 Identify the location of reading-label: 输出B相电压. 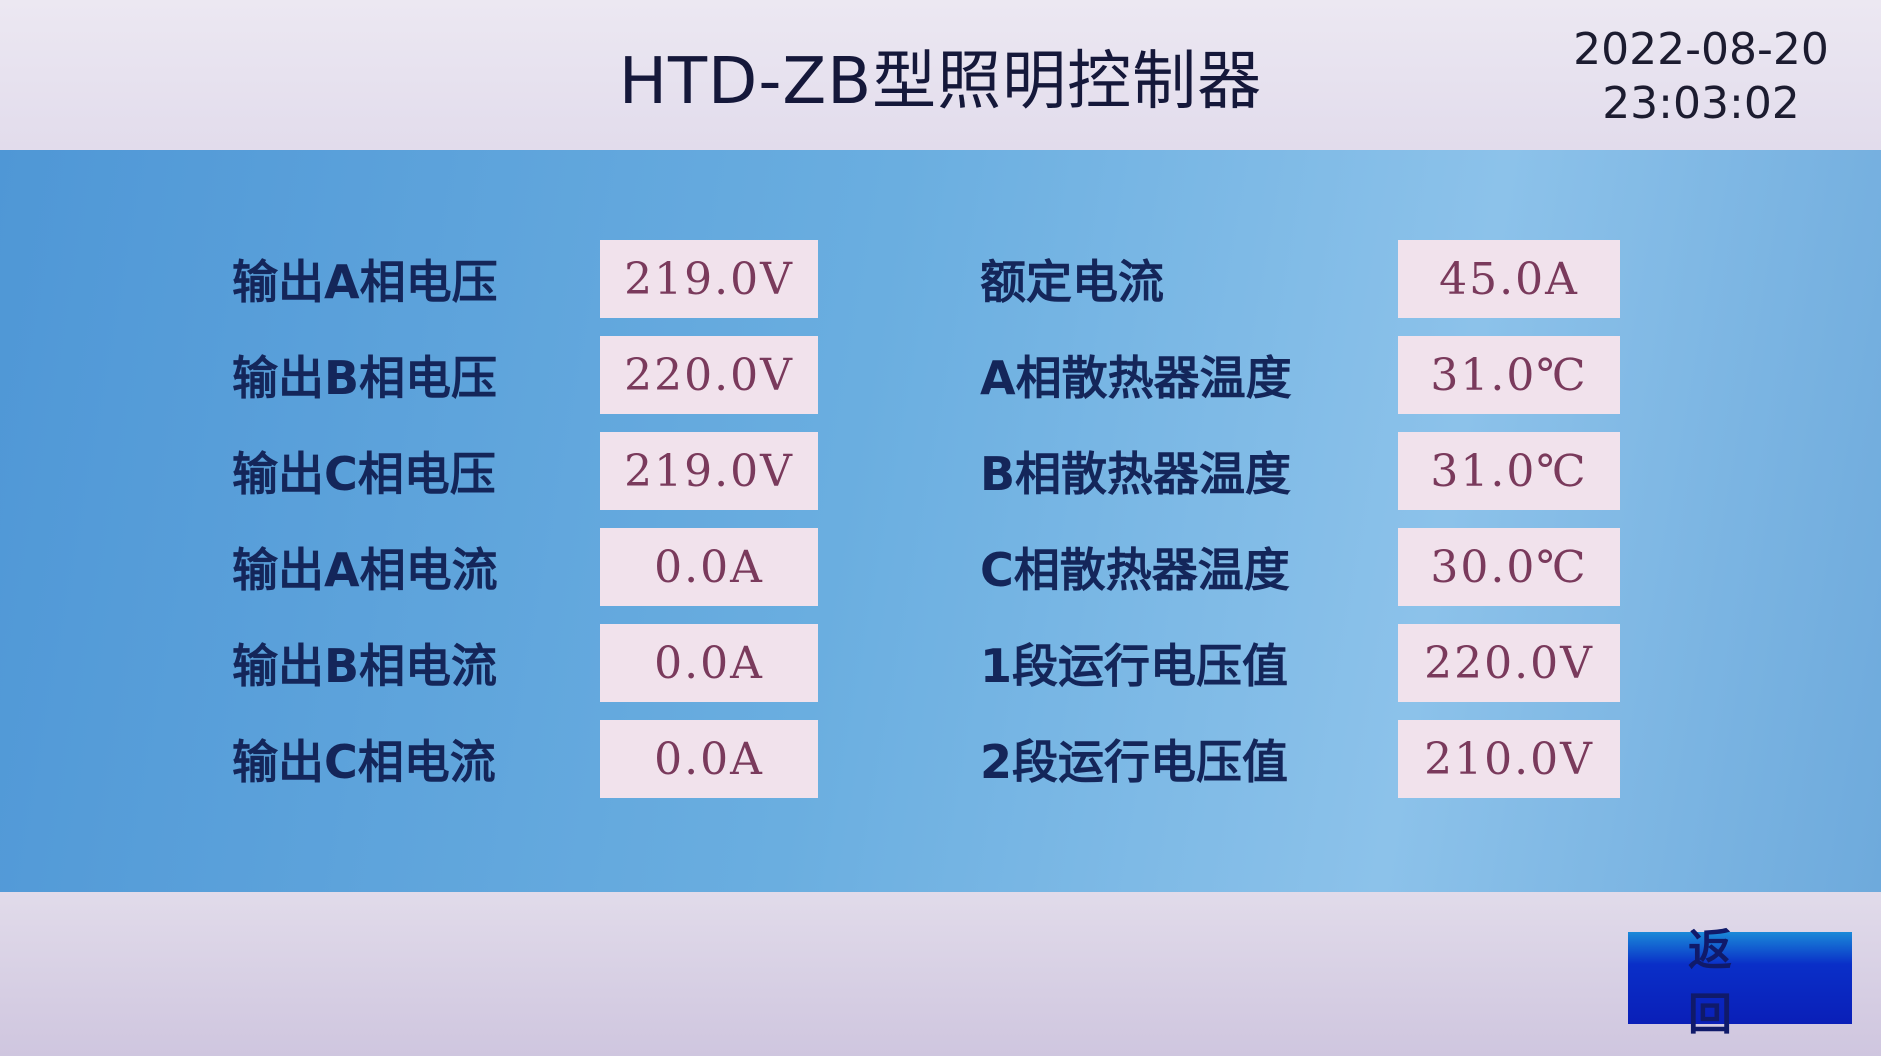
(364, 375).